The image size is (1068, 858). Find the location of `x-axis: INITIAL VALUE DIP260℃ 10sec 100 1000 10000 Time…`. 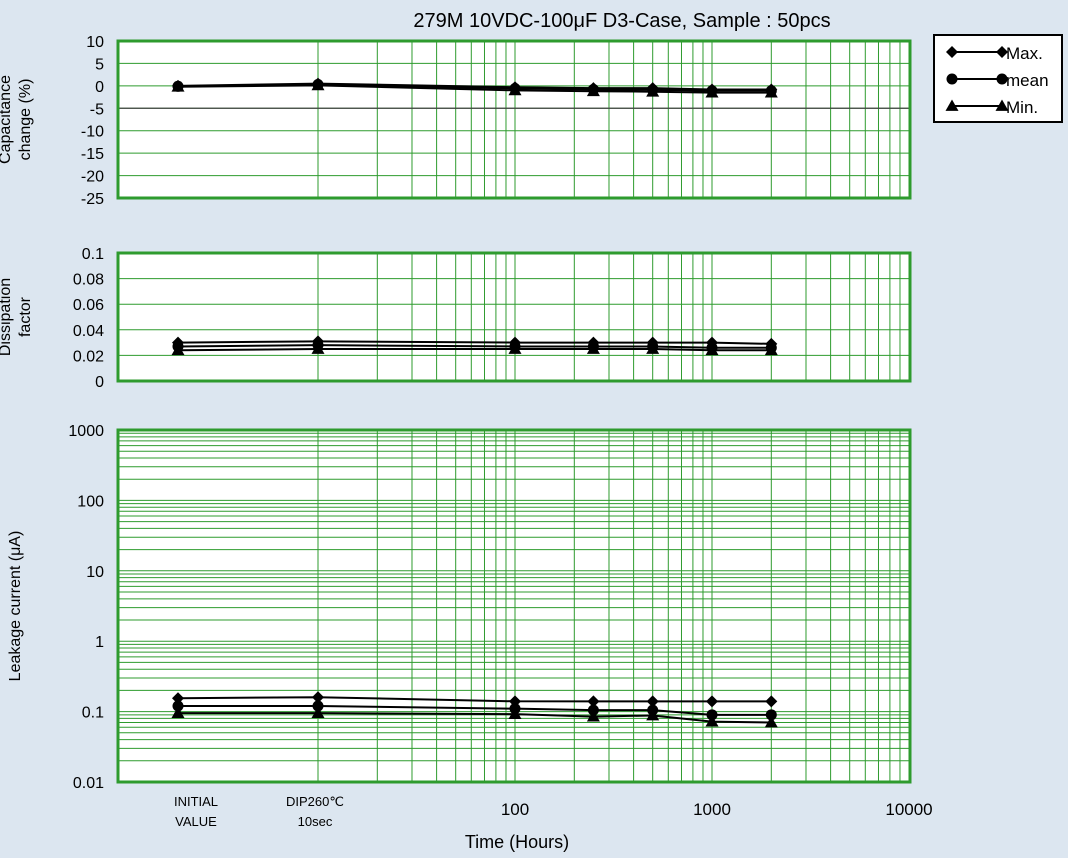

x-axis: INITIAL VALUE DIP260℃ 10sec 100 1000 10000 Time… is located at coordinates (553, 823).